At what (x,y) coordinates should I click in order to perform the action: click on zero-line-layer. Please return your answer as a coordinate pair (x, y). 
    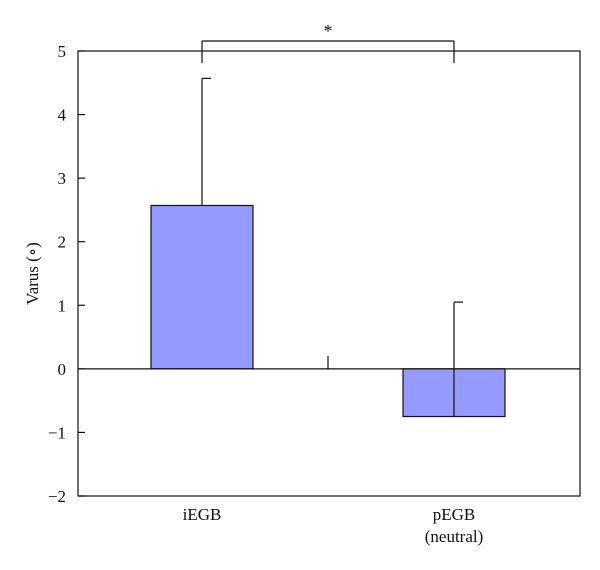
    Looking at the image, I should click on (329, 362).